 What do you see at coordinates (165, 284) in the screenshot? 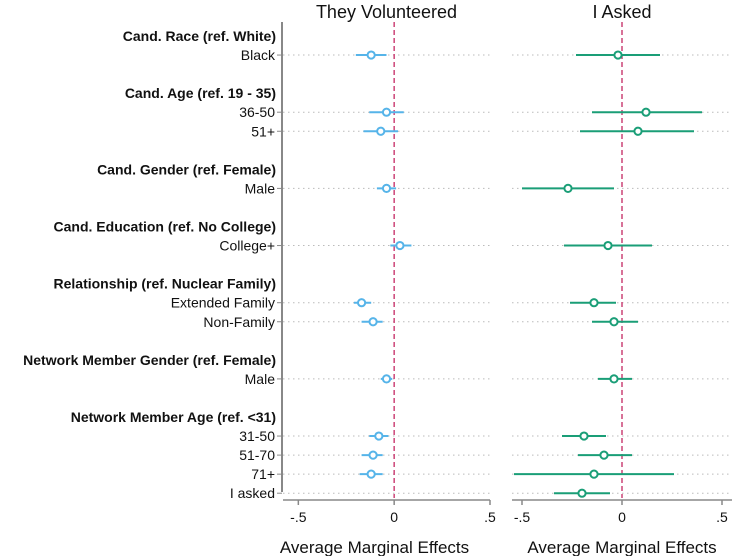
I see `group-header: Relationship (ref. Nuclear Family)` at bounding box center [165, 284].